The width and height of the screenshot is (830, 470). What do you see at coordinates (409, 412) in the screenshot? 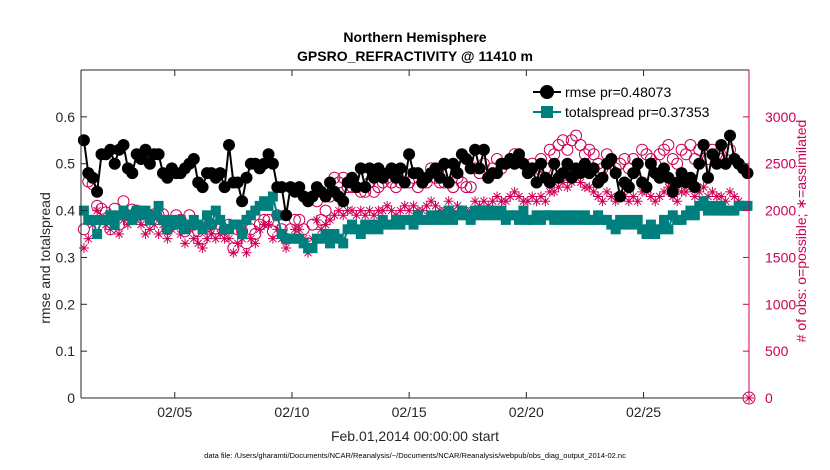
I see `x-tick-label: 02/15` at bounding box center [409, 412].